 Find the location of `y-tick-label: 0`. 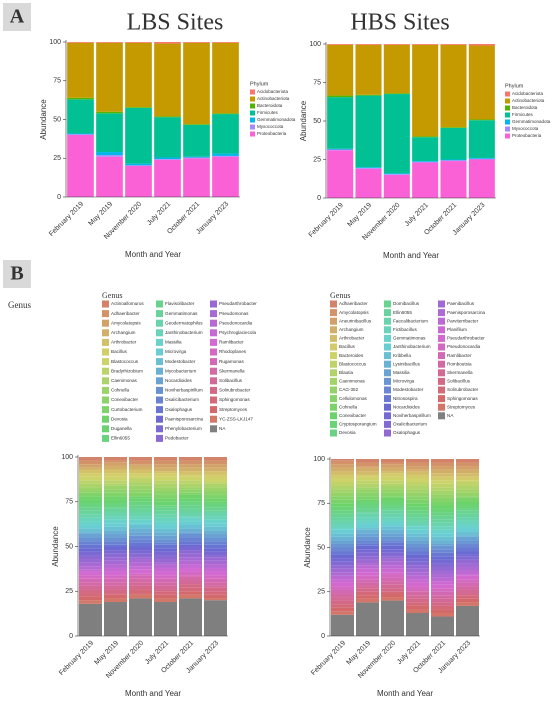

y-tick-label: 0 is located at coordinates (319, 198).